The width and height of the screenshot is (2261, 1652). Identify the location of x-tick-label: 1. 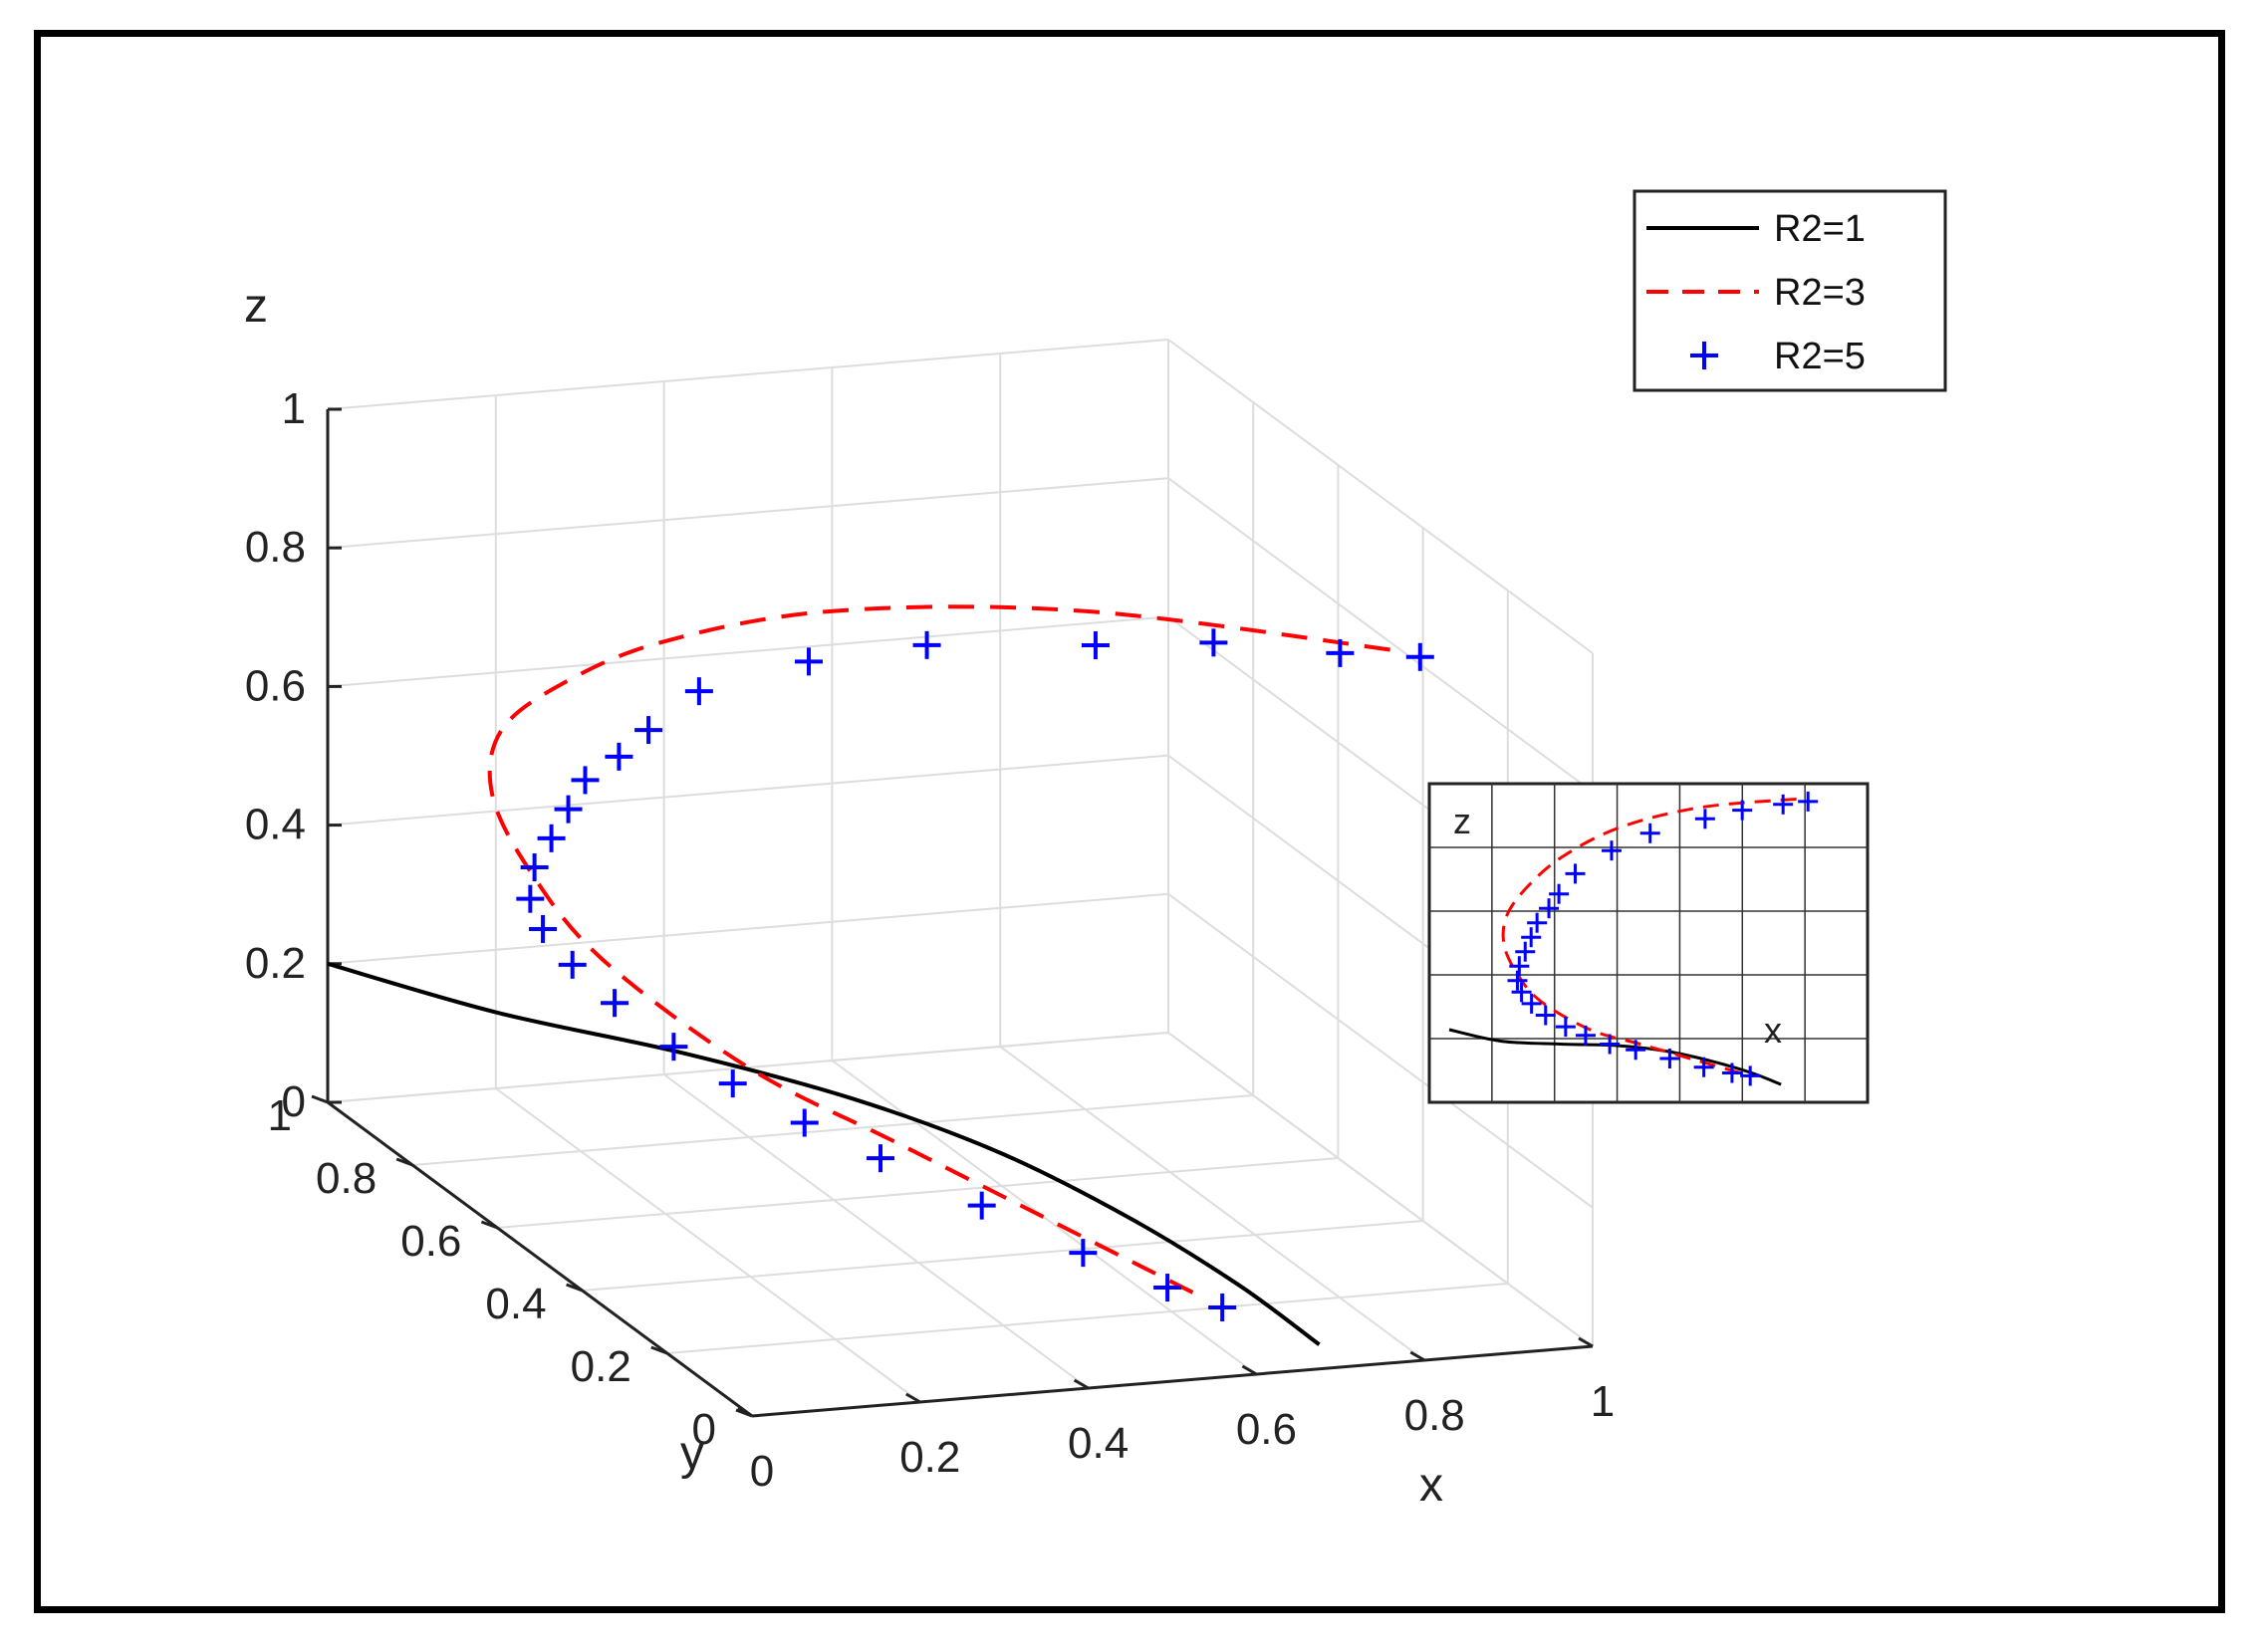
(1603, 1401).